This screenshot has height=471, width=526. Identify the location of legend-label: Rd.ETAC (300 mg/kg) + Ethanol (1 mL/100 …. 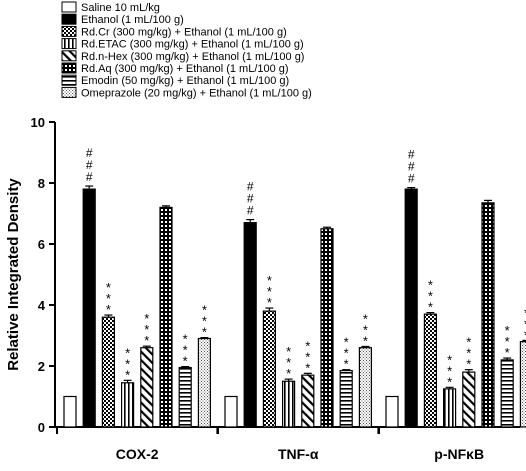
(192, 45).